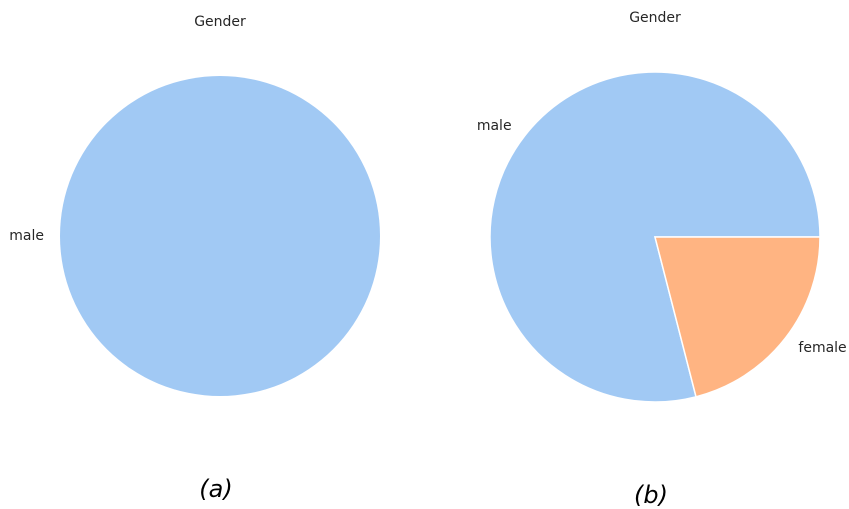 This screenshot has height=509, width=849. I want to click on slice-label: female, so click(822, 348).